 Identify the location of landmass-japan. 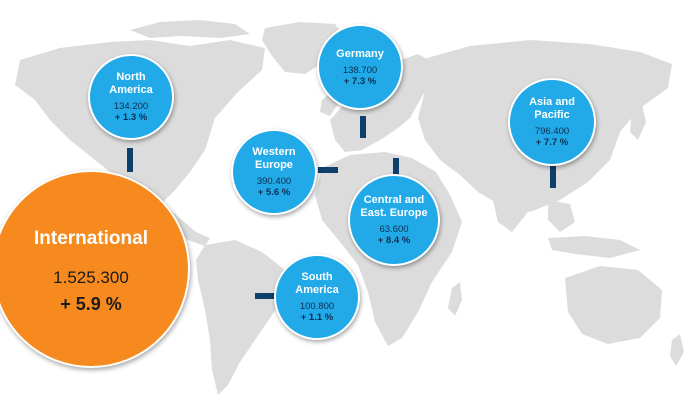
(638, 122).